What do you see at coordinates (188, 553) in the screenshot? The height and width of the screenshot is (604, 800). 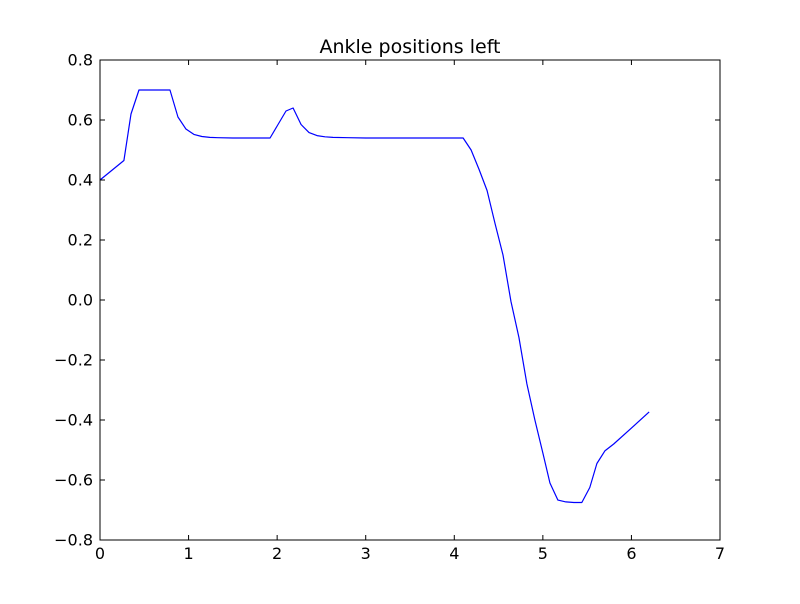 I see `x-tick-label: 1` at bounding box center [188, 553].